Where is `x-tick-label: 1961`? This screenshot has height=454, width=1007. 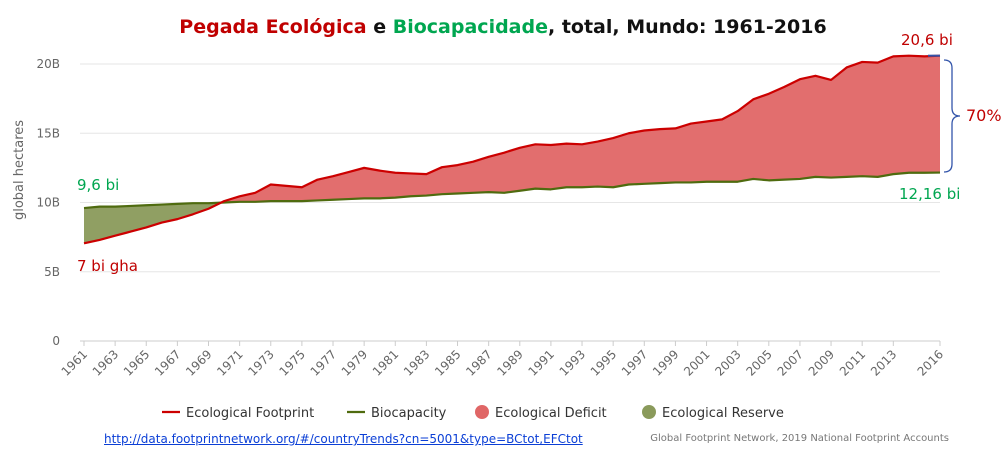 x-tick-label: 1961 is located at coordinates (74, 362).